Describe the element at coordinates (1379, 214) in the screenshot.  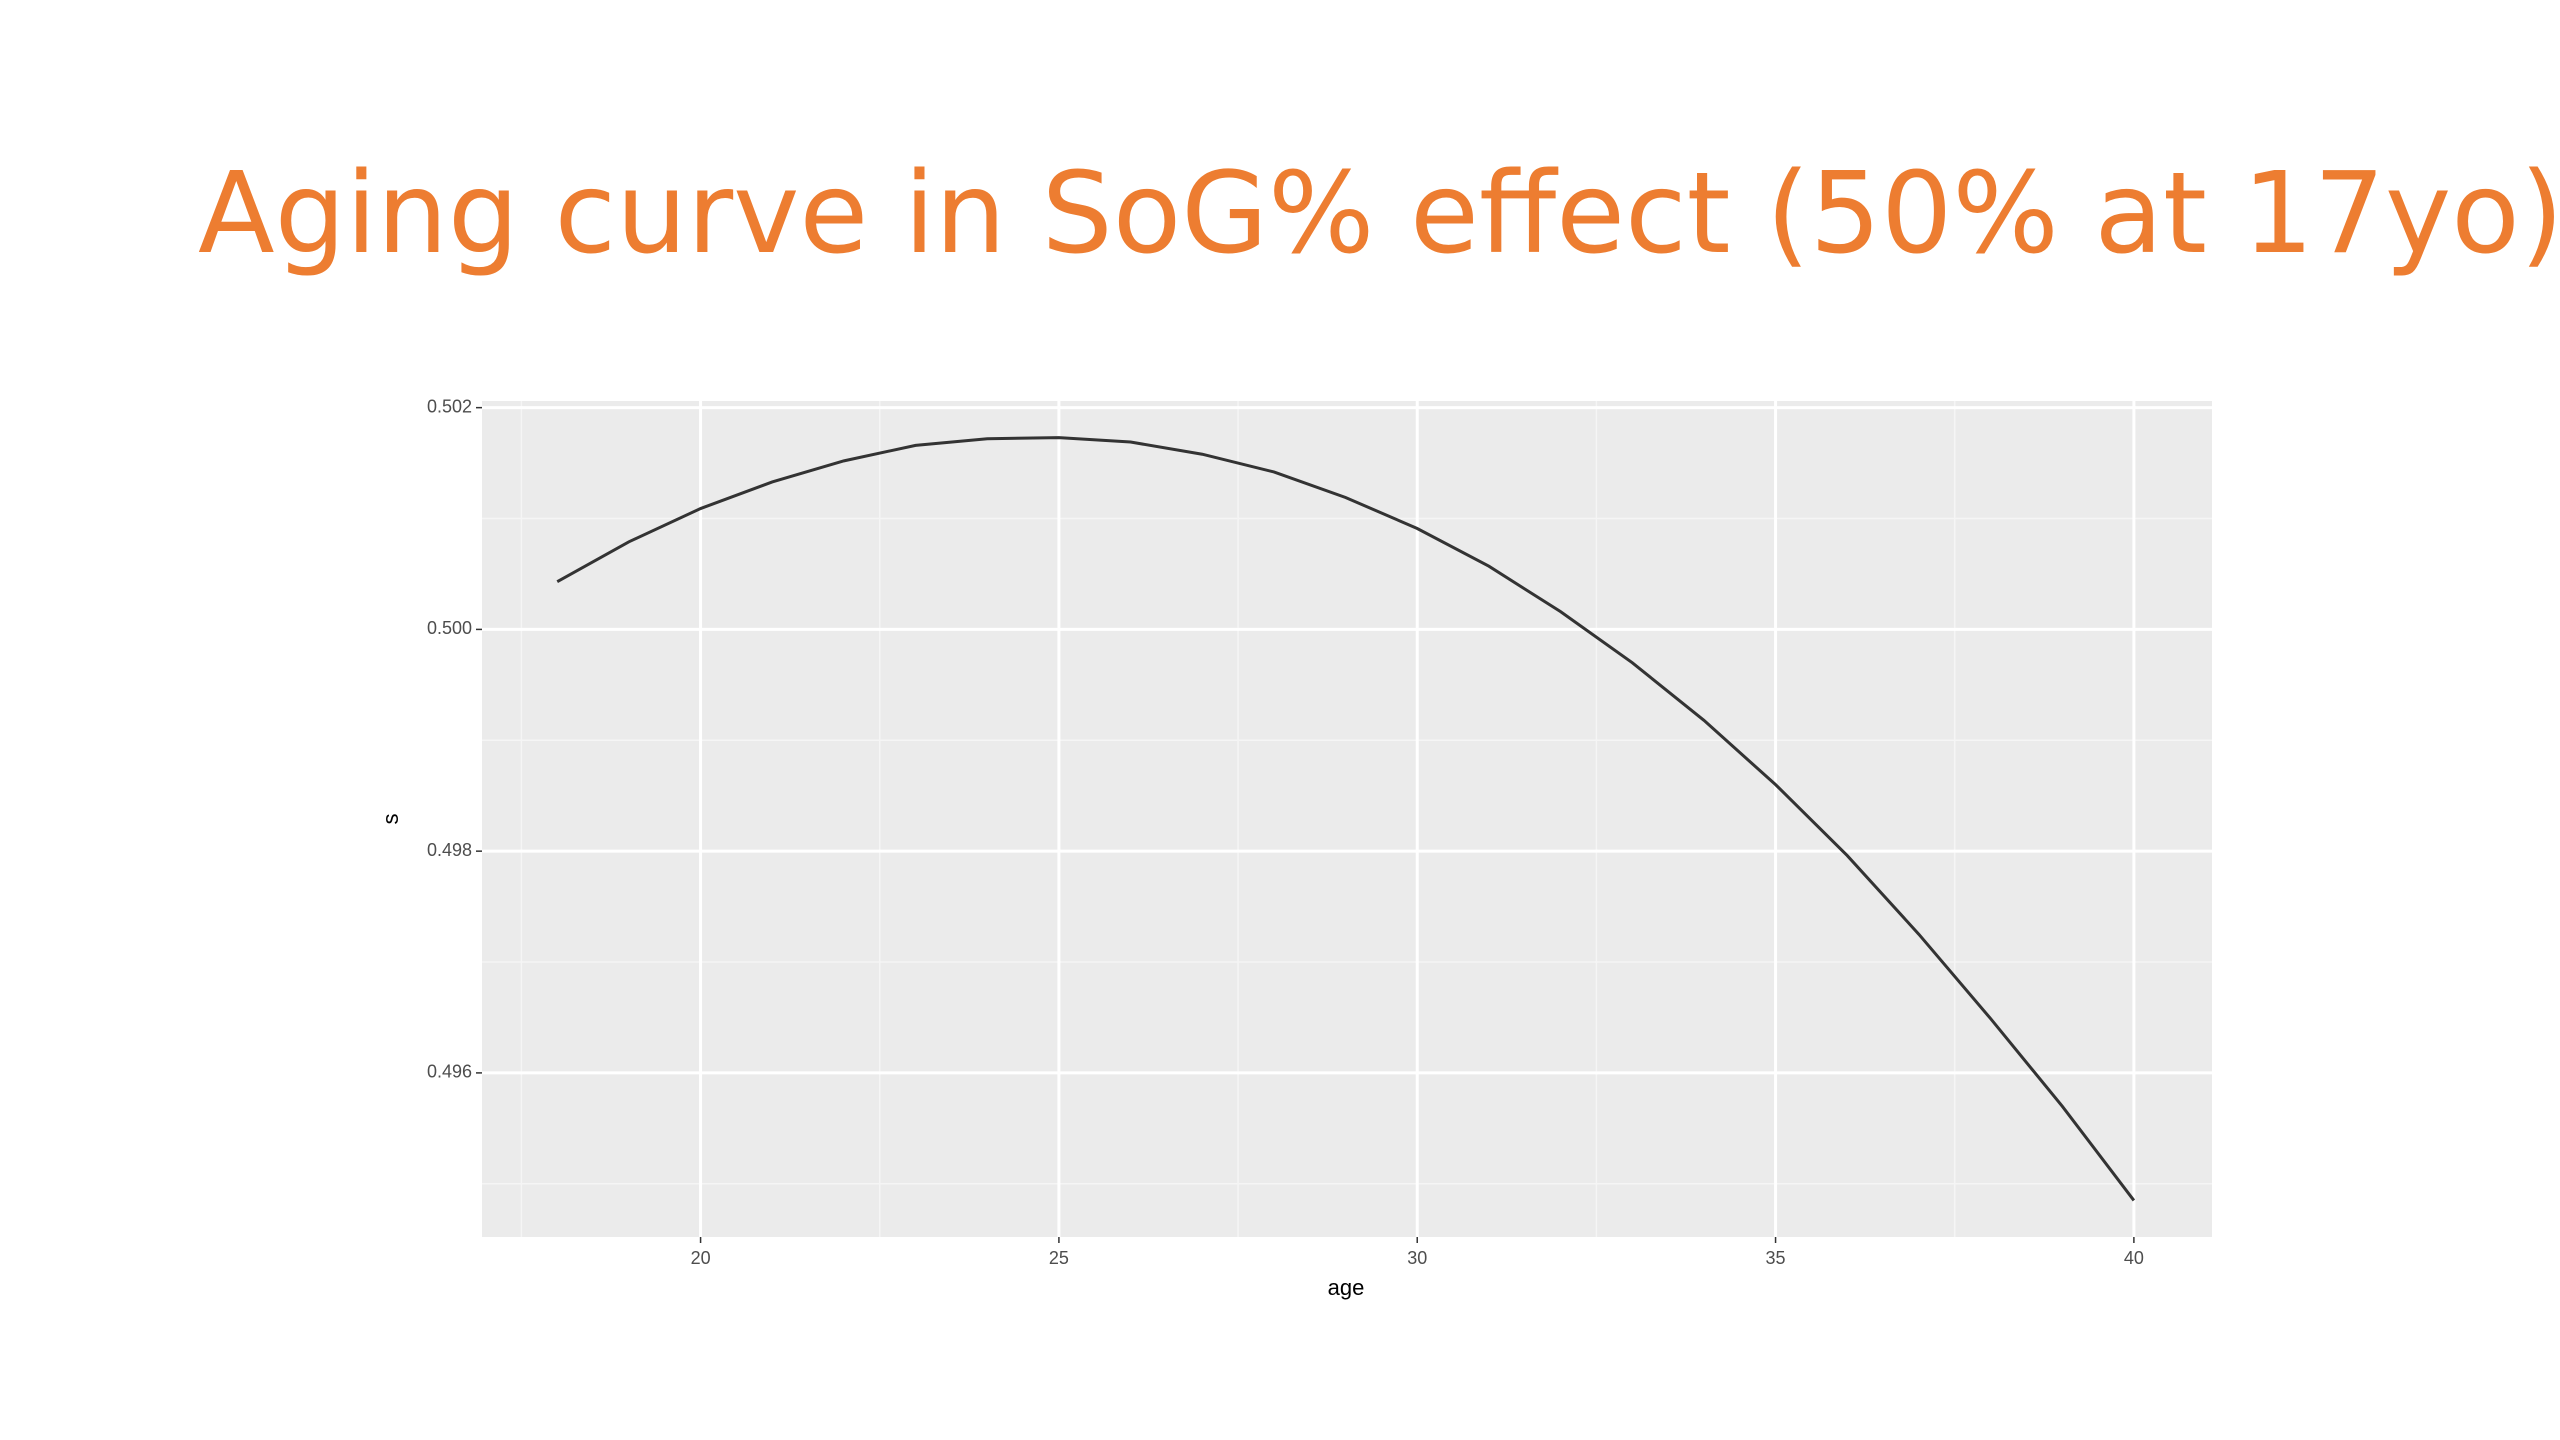
I see `slide-title: Aging curve in SoG% effect (50% at 17yo)` at that location.